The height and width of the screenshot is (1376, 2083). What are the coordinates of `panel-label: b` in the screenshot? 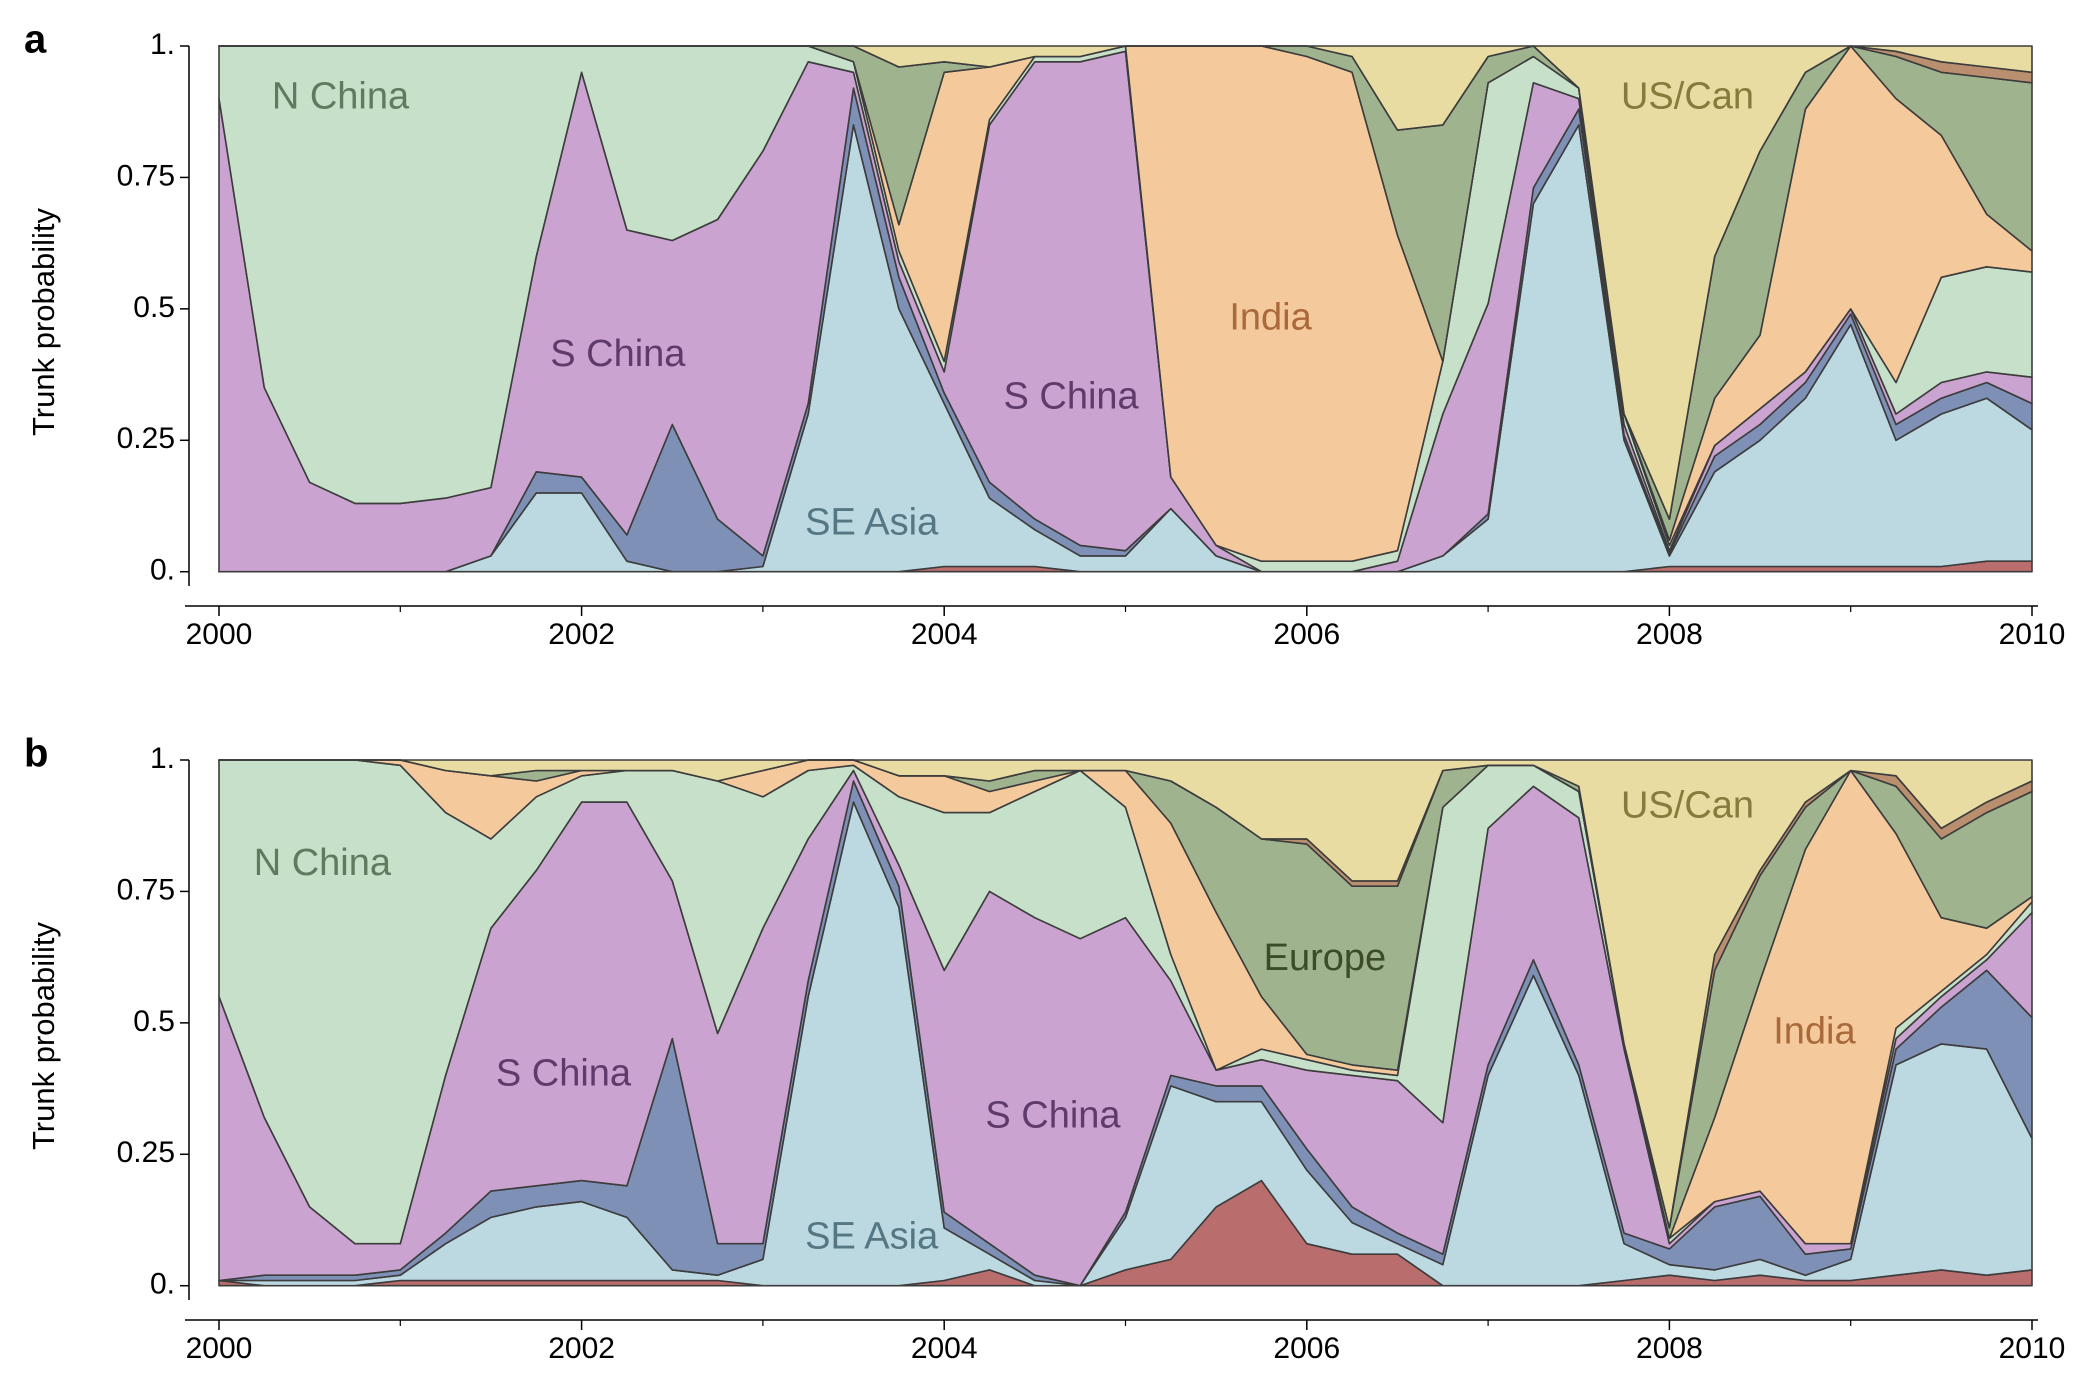 It's located at (36, 754).